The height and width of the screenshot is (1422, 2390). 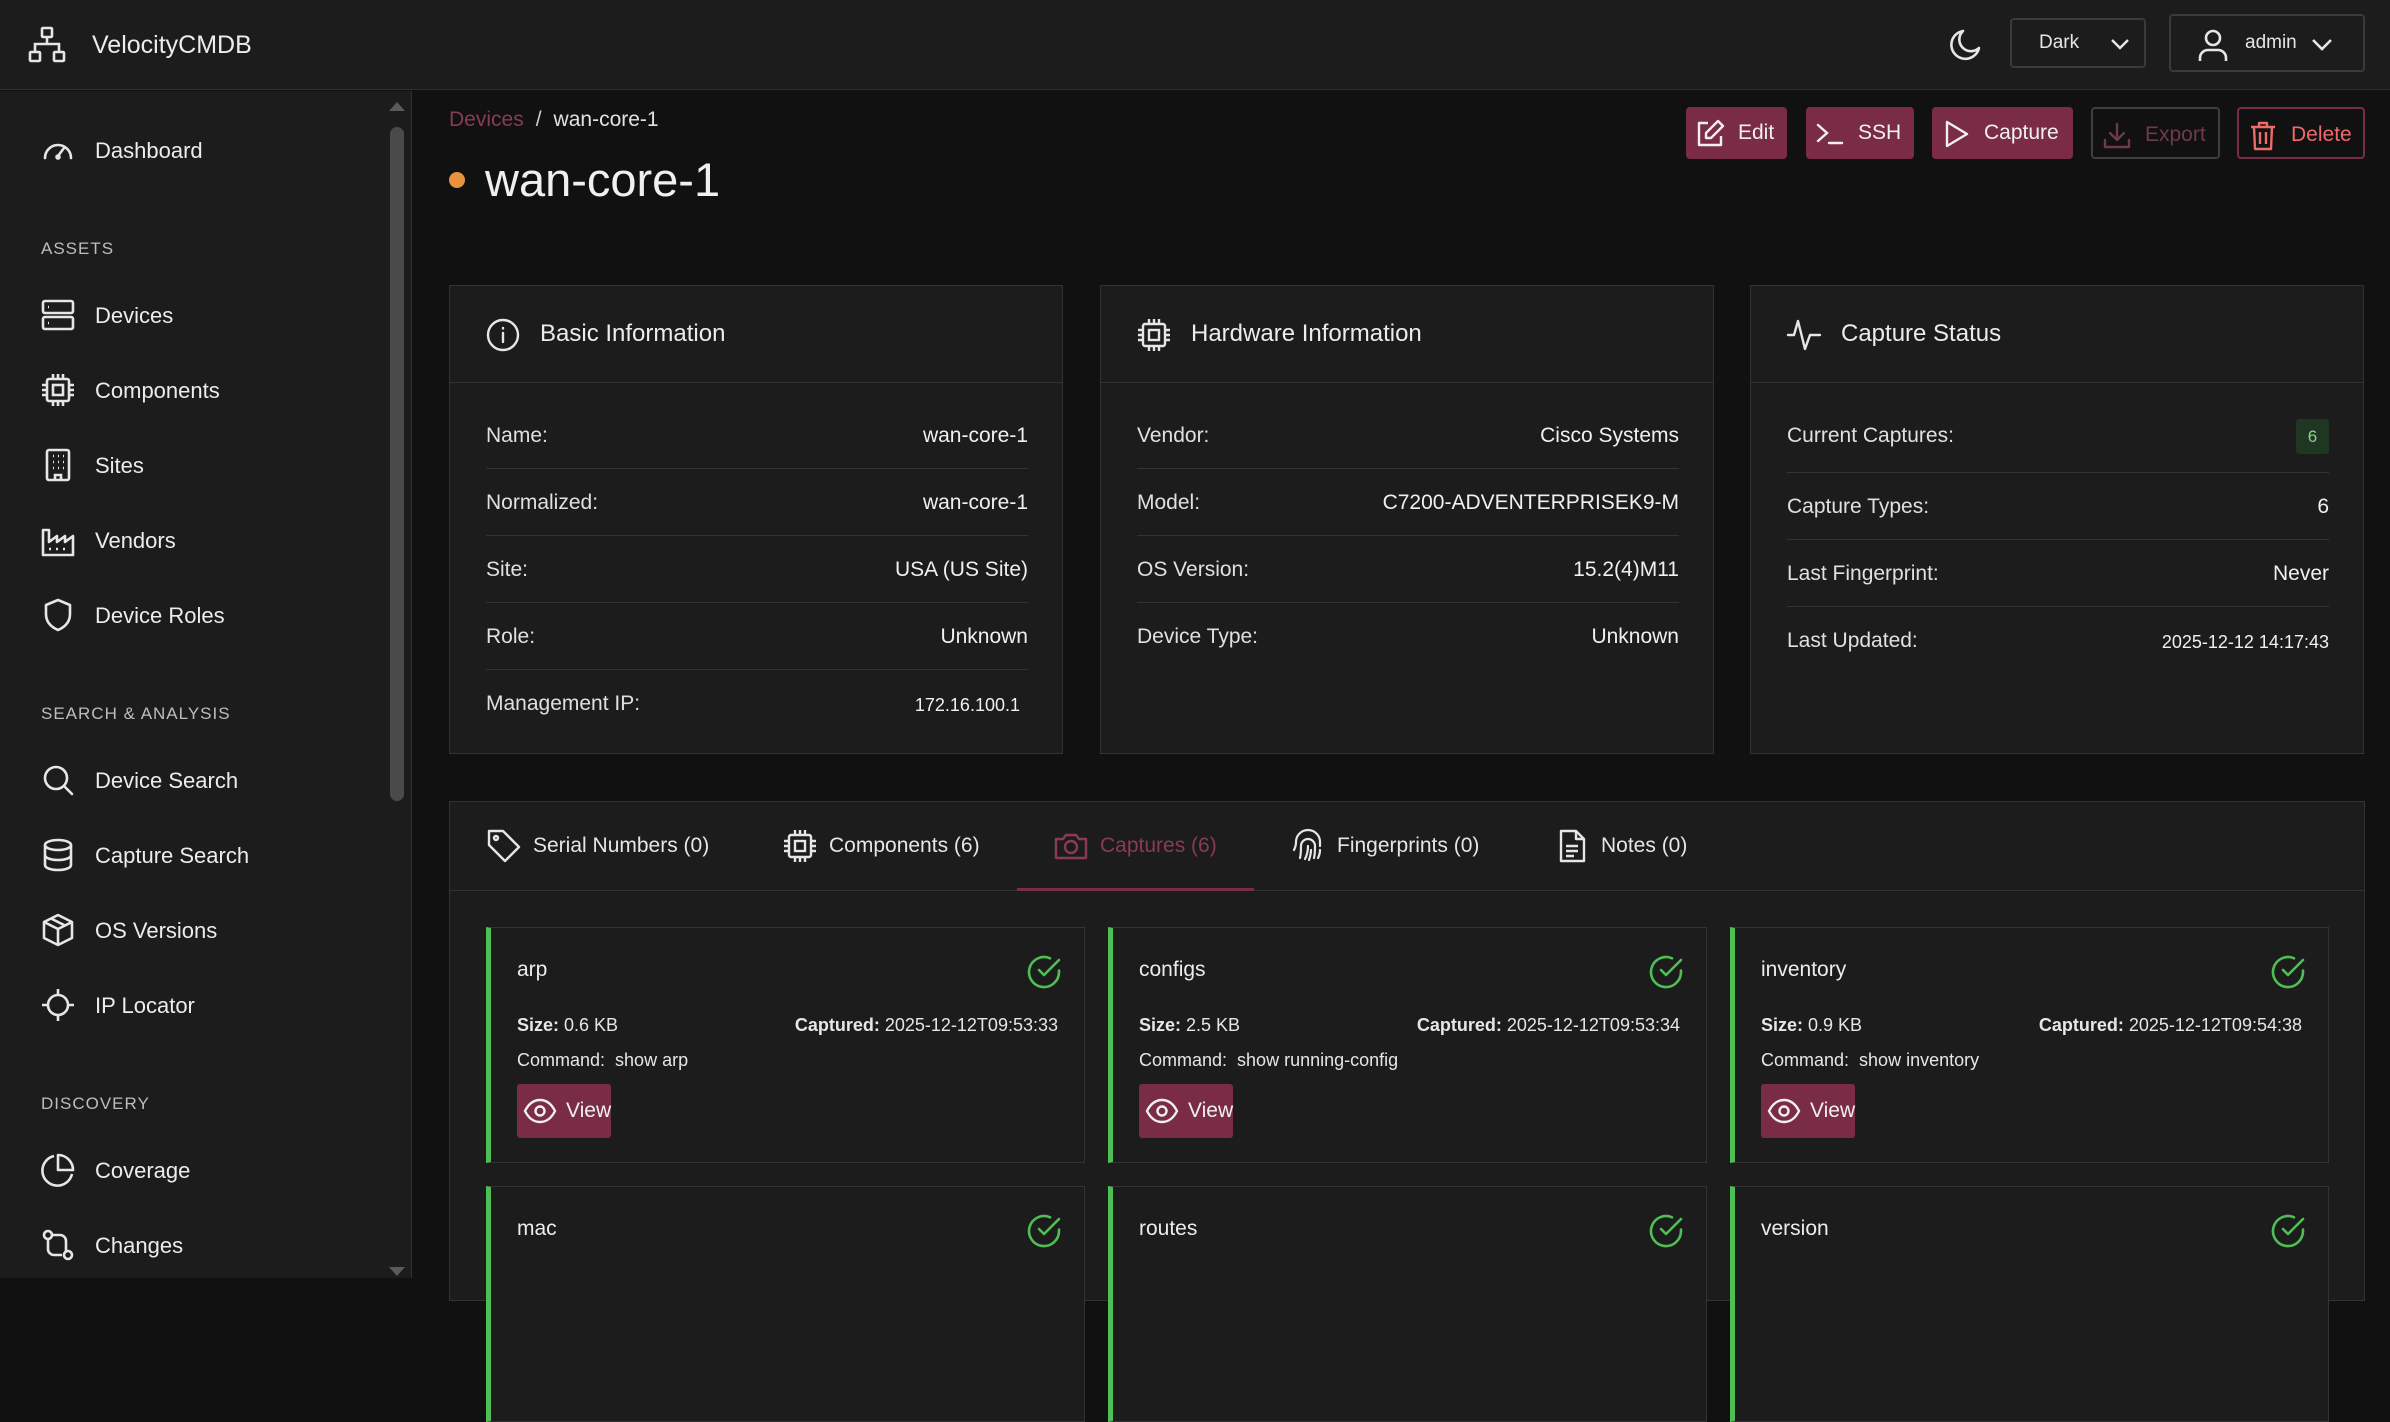 I want to click on info-row-normalized: Normalized: wan-core-1, so click(x=757, y=502).